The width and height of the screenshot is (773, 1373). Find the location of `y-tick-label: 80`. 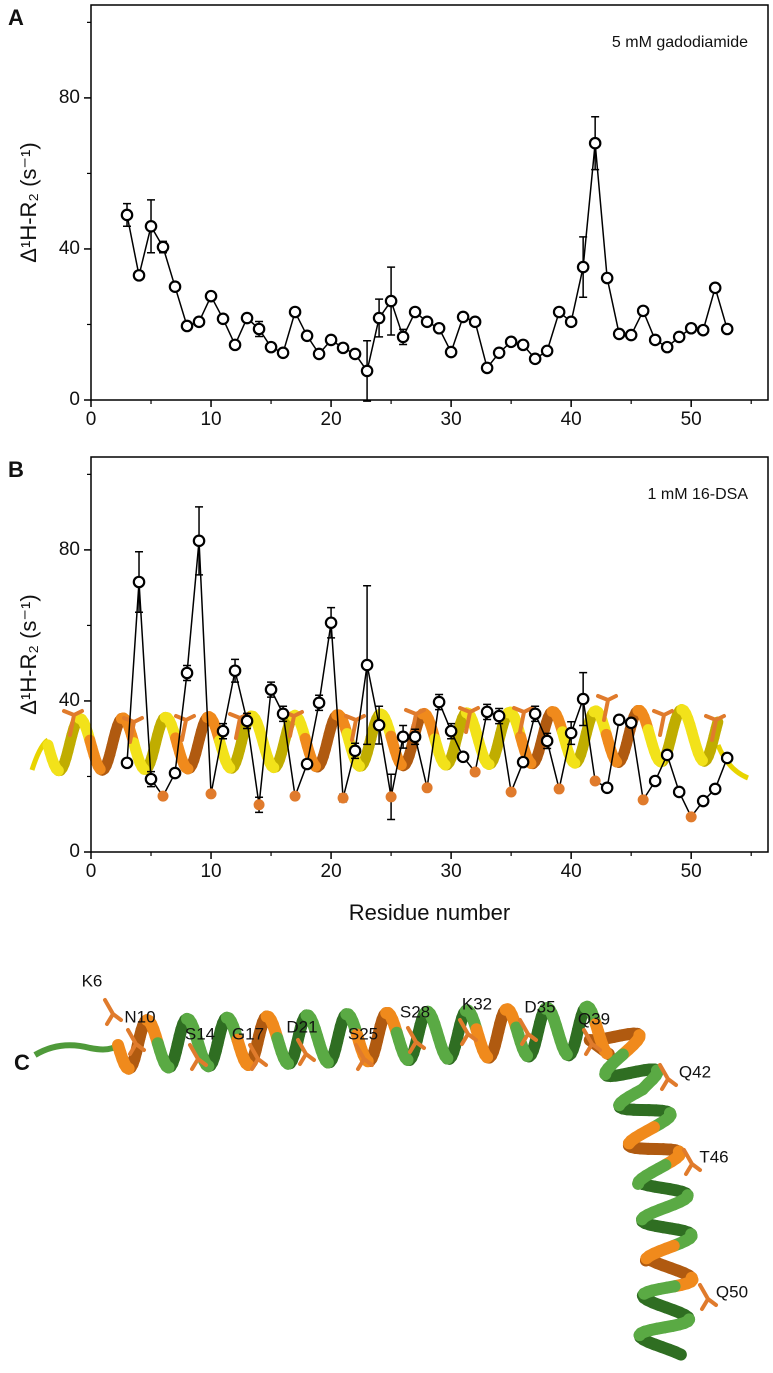

y-tick-label: 80 is located at coordinates (69, 549).